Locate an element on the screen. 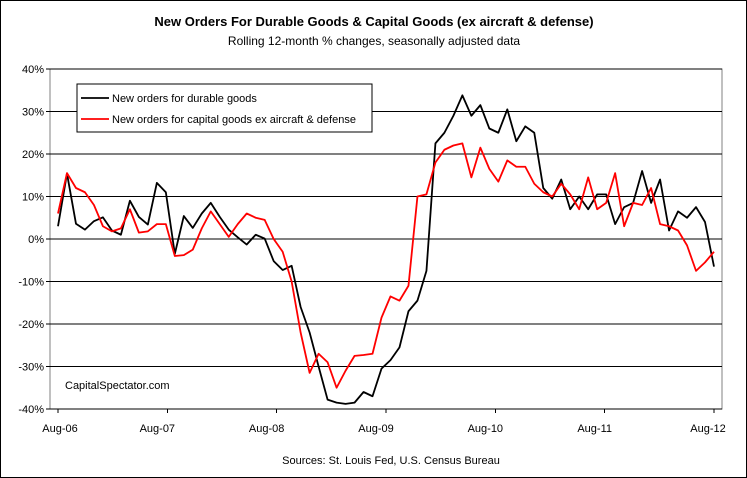 This screenshot has height=478, width=747. y-axis-labels: 40% 30% 20% 10% 0% -10% -20% -30% -40% is located at coordinates (31, 240).